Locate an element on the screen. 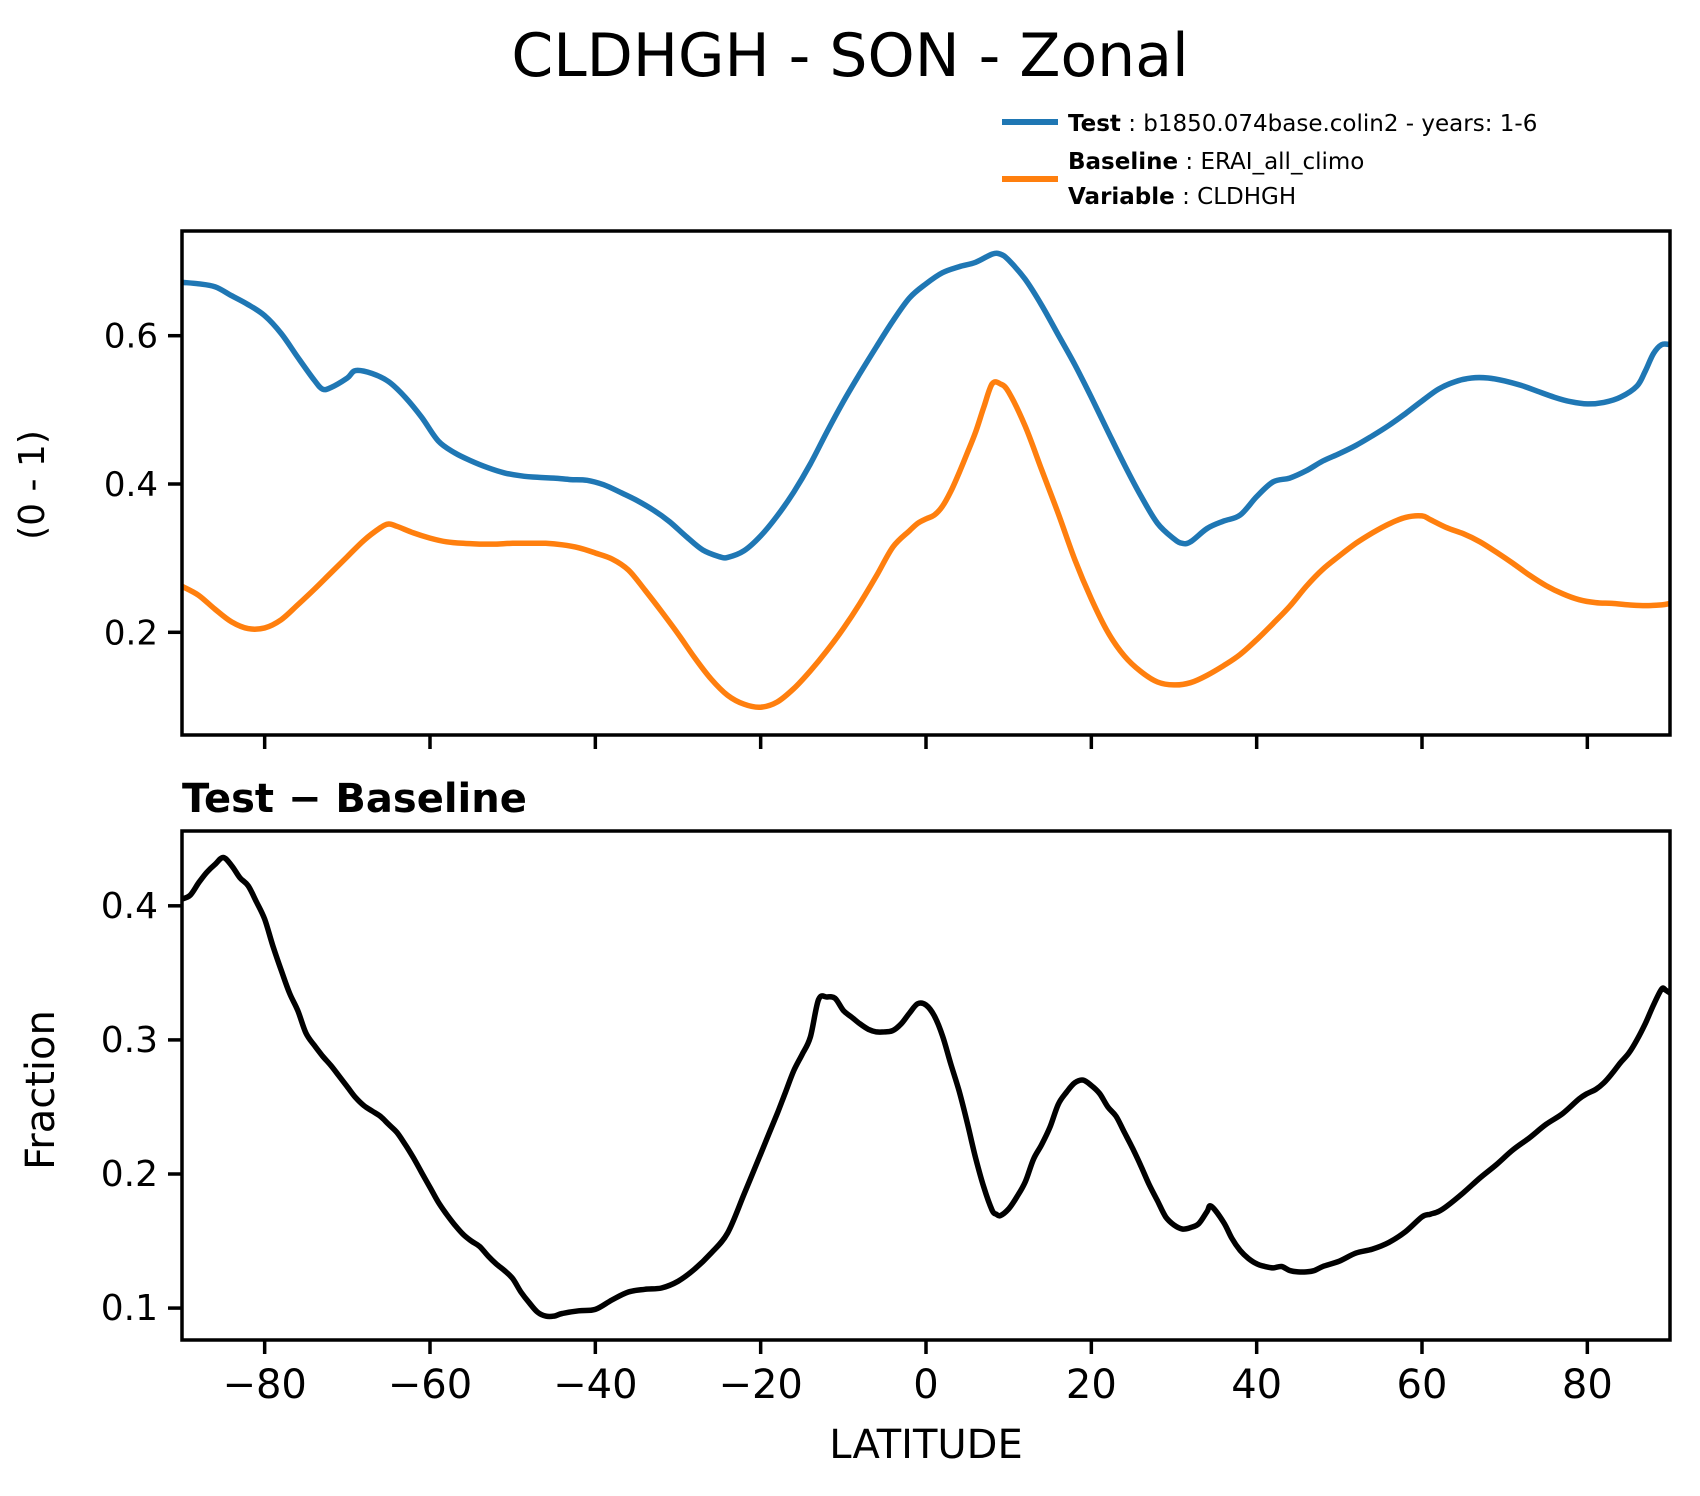  x-tick-label: −80 is located at coordinates (264, 1385).